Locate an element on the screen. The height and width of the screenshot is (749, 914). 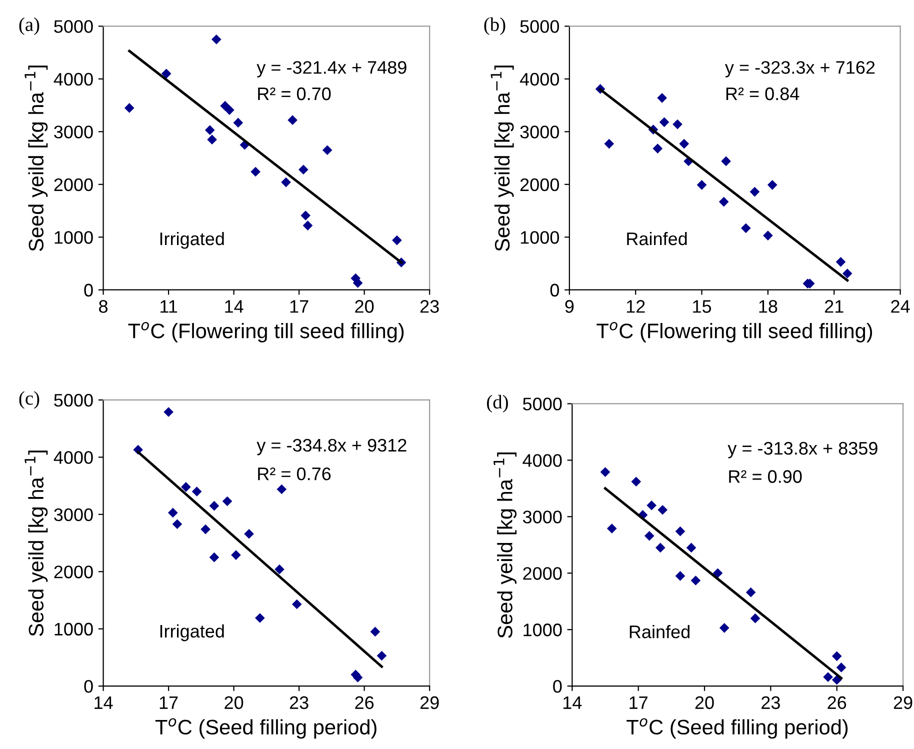
x-tick-label: 15 is located at coordinates (702, 306).